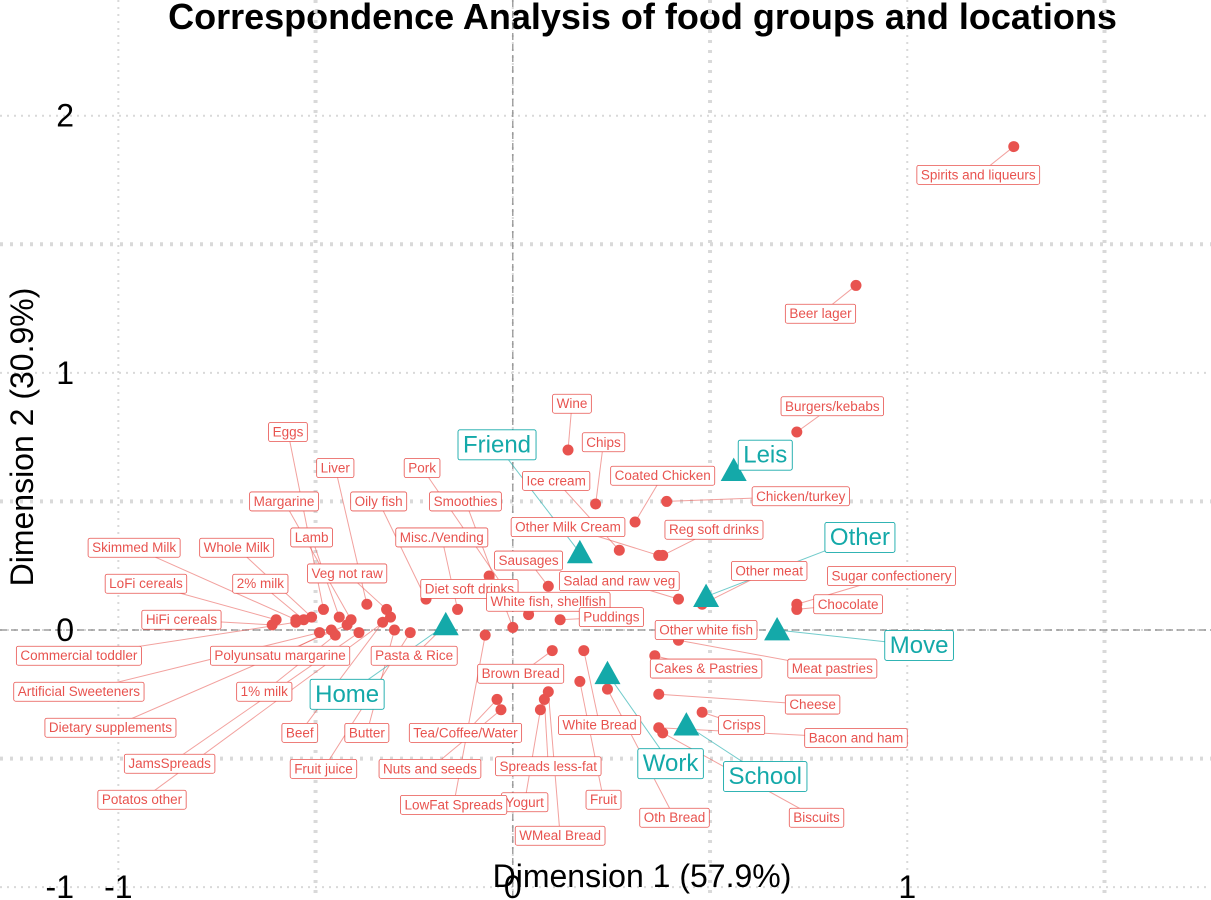 Image resolution: width=1211 pixels, height=900 pixels. I want to click on row-label: Commercial toddler, so click(78, 655).